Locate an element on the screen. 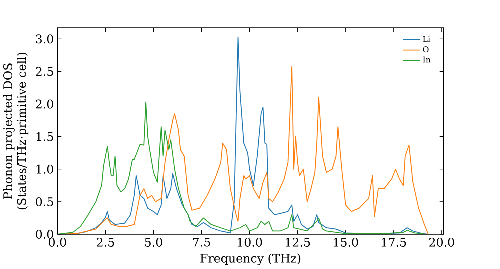 The image size is (500, 269). y-tick-label: 0.5 is located at coordinates (45, 202).